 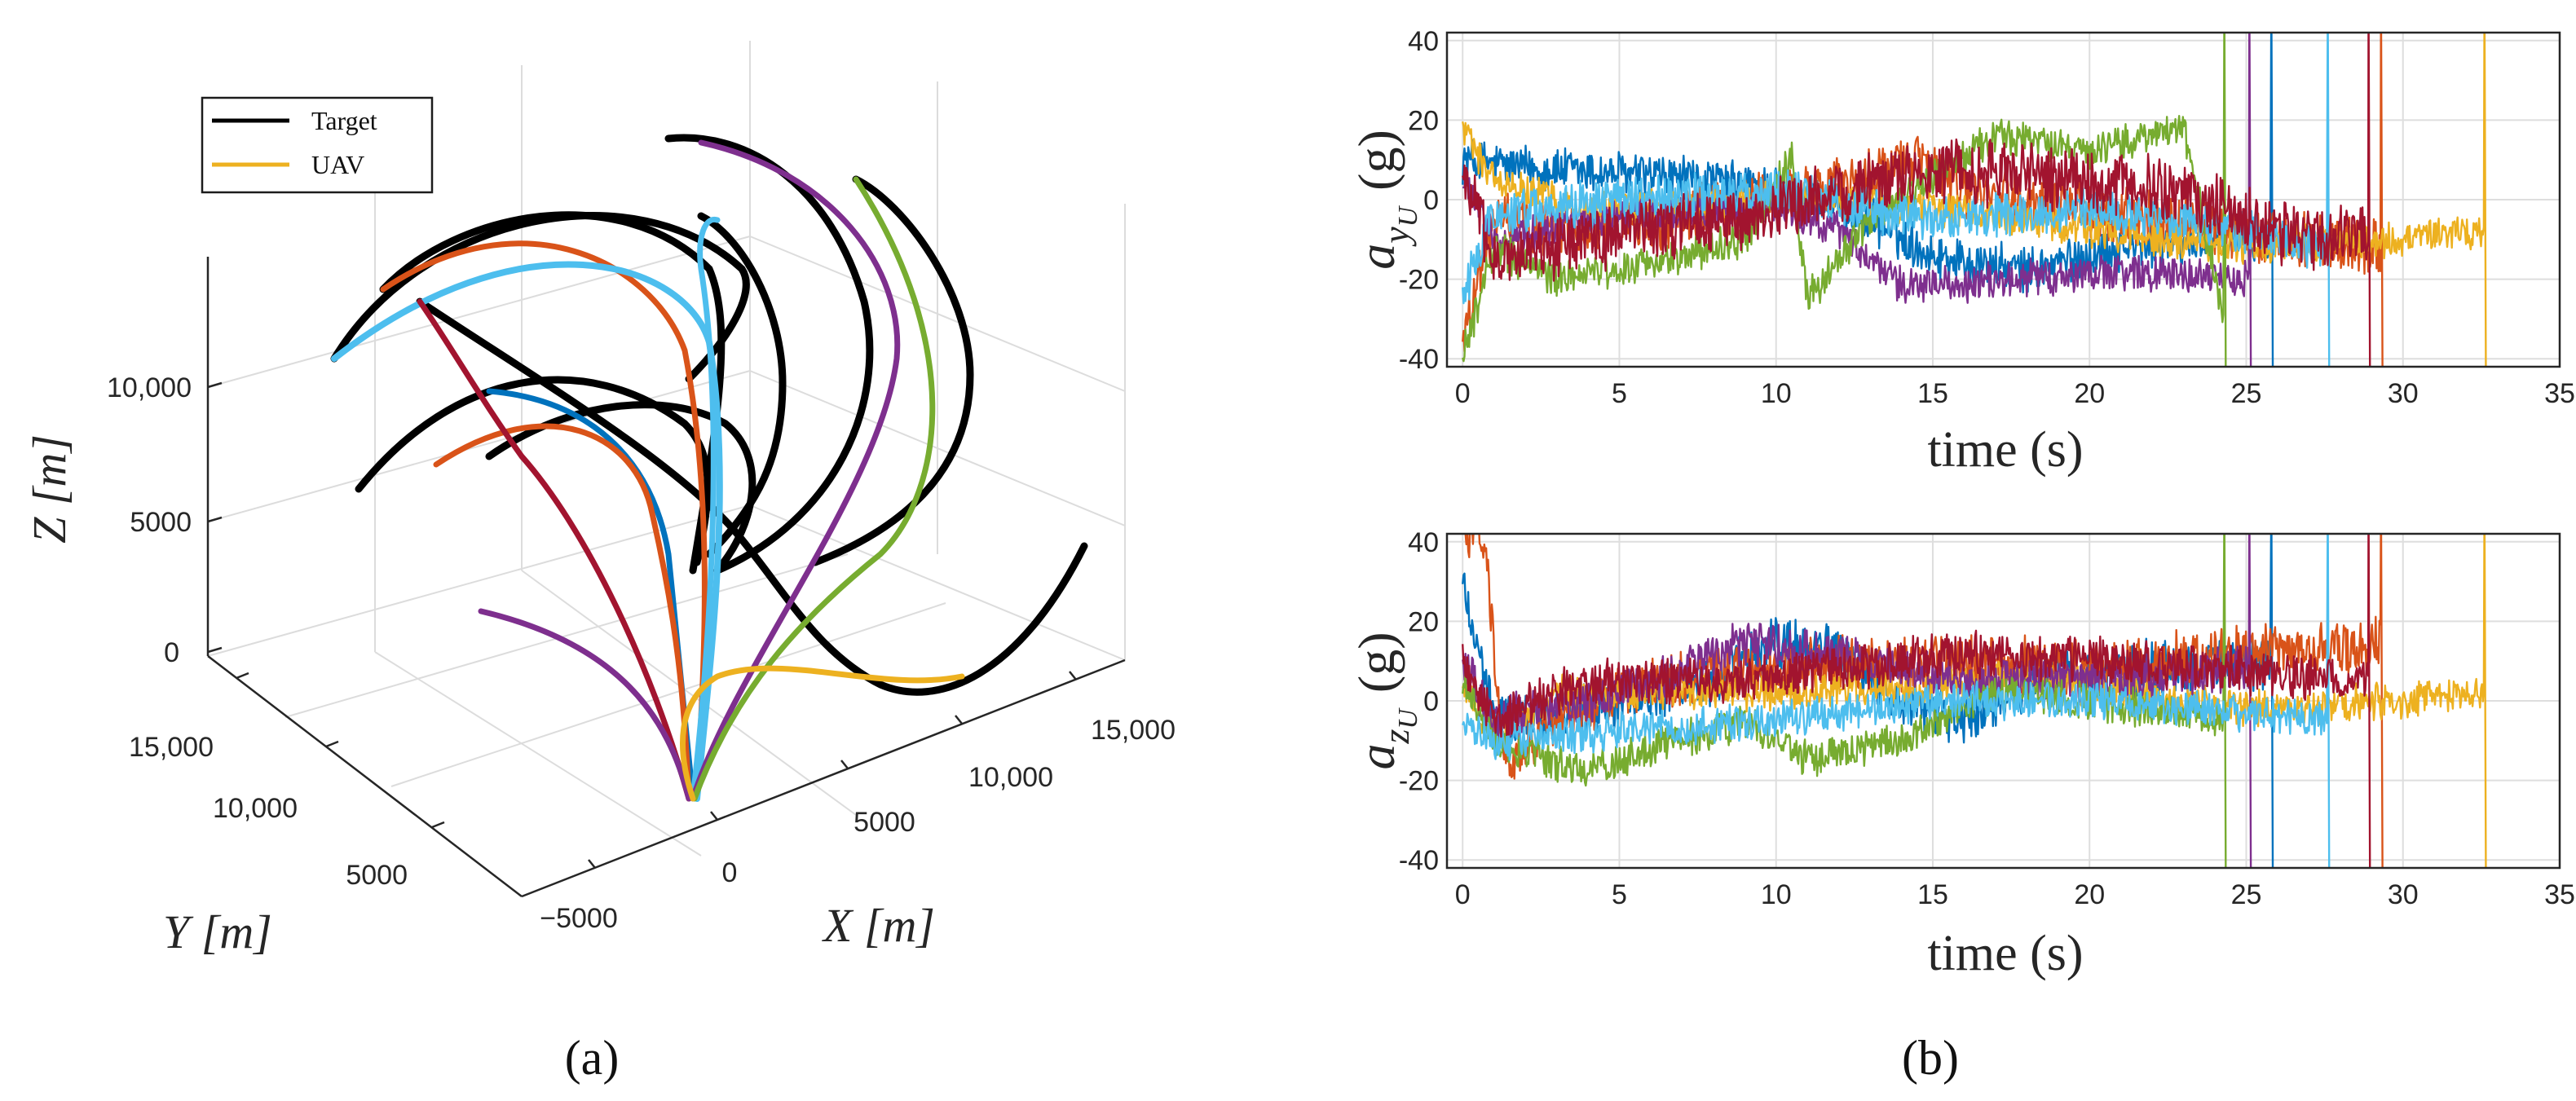 I want to click on y-label-sub: y, so click(x=1396, y=237).